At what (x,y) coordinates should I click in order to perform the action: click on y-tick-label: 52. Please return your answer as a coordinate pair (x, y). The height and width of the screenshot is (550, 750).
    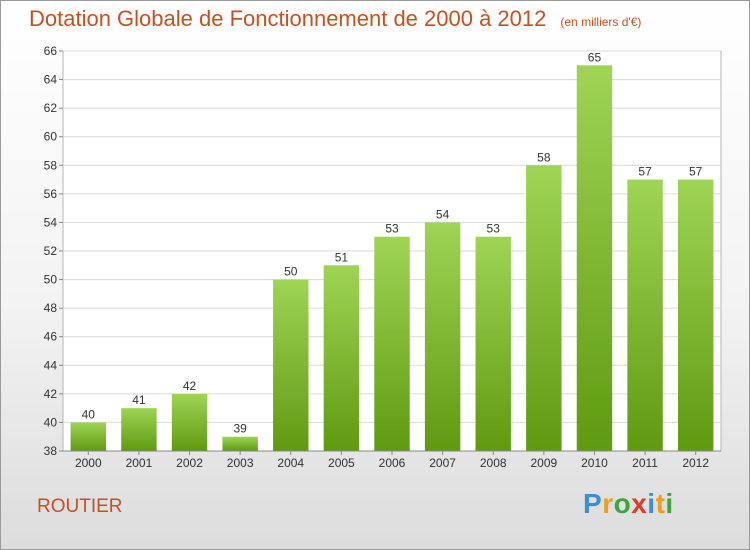
    Looking at the image, I should click on (51, 251).